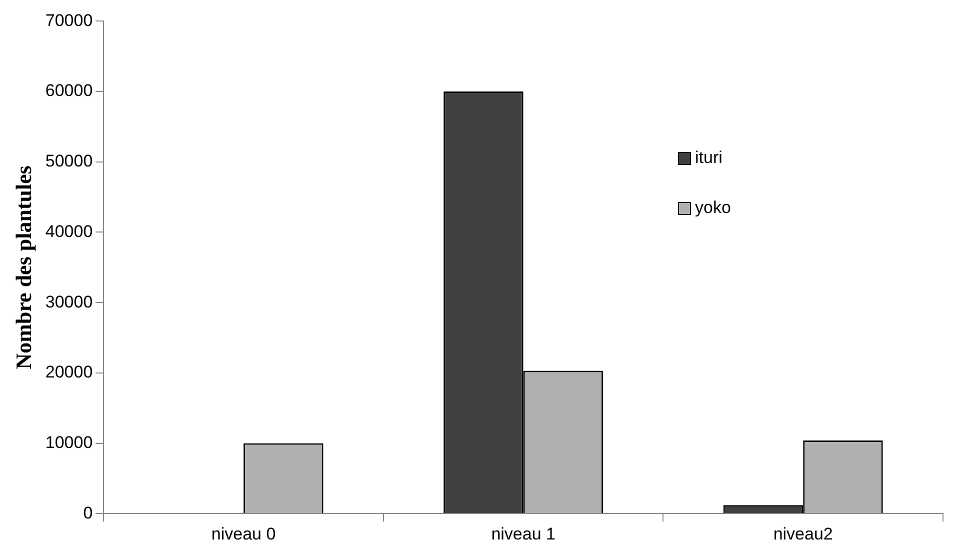 The width and height of the screenshot is (971, 556). Describe the element at coordinates (69, 231) in the screenshot. I see `y-tick-label: 40000` at that location.